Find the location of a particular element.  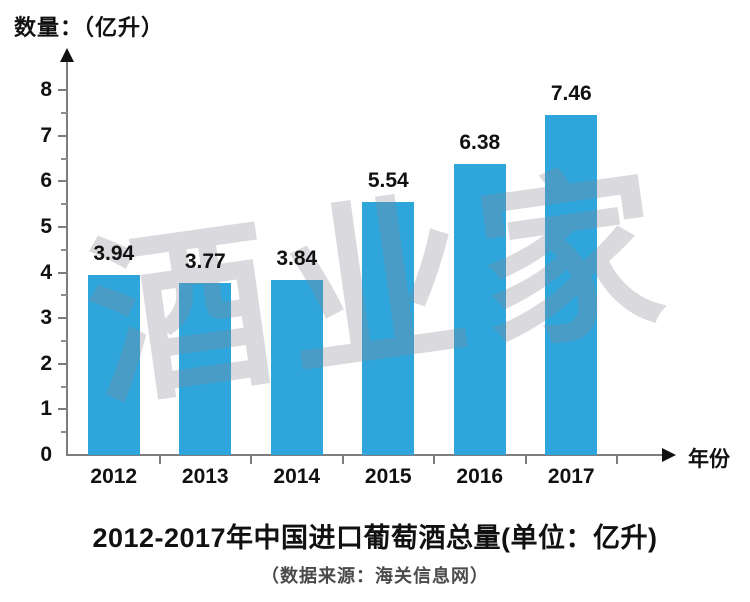

bar-value-label: 3.94 is located at coordinates (114, 254).